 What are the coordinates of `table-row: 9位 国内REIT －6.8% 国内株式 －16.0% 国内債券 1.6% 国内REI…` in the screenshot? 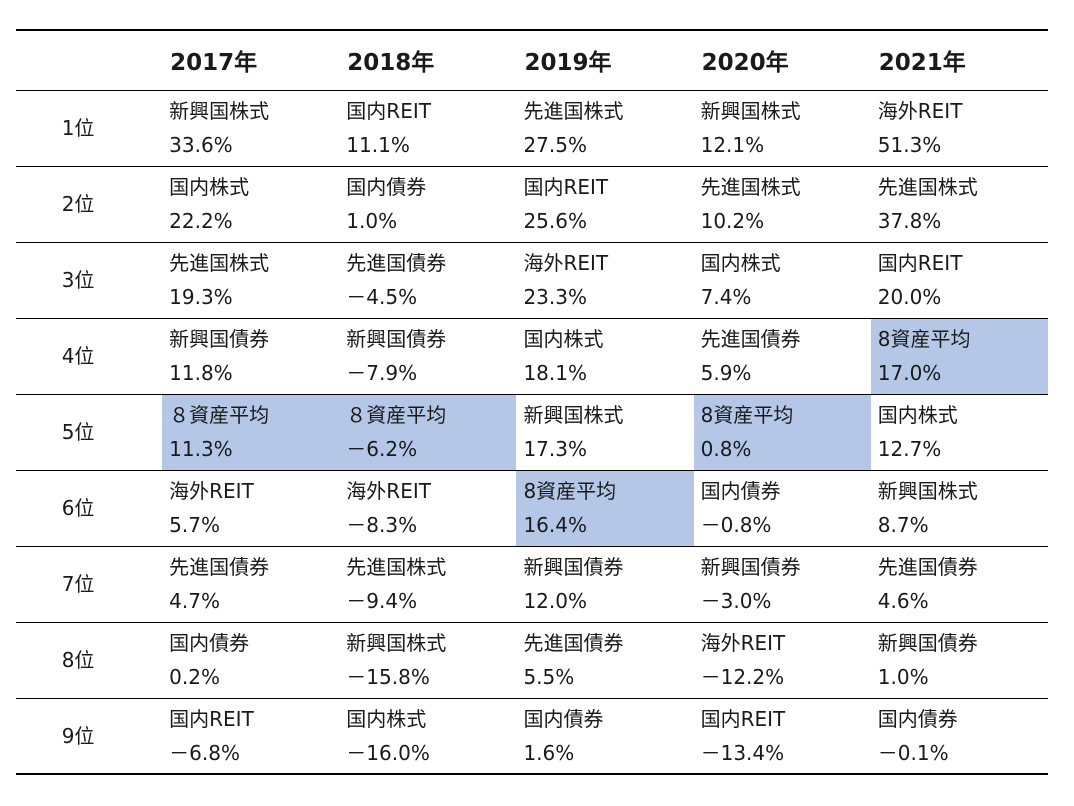 It's located at (532, 736).